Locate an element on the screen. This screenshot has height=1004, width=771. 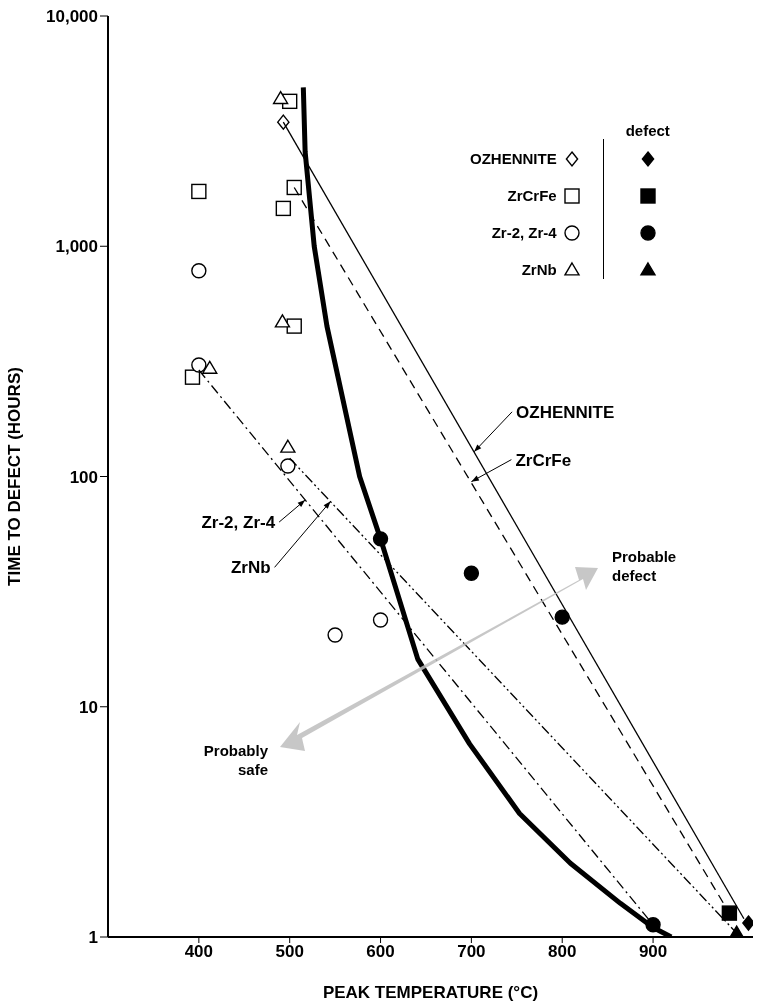
y-tick-label: 10,000 is located at coordinates (72, 17).